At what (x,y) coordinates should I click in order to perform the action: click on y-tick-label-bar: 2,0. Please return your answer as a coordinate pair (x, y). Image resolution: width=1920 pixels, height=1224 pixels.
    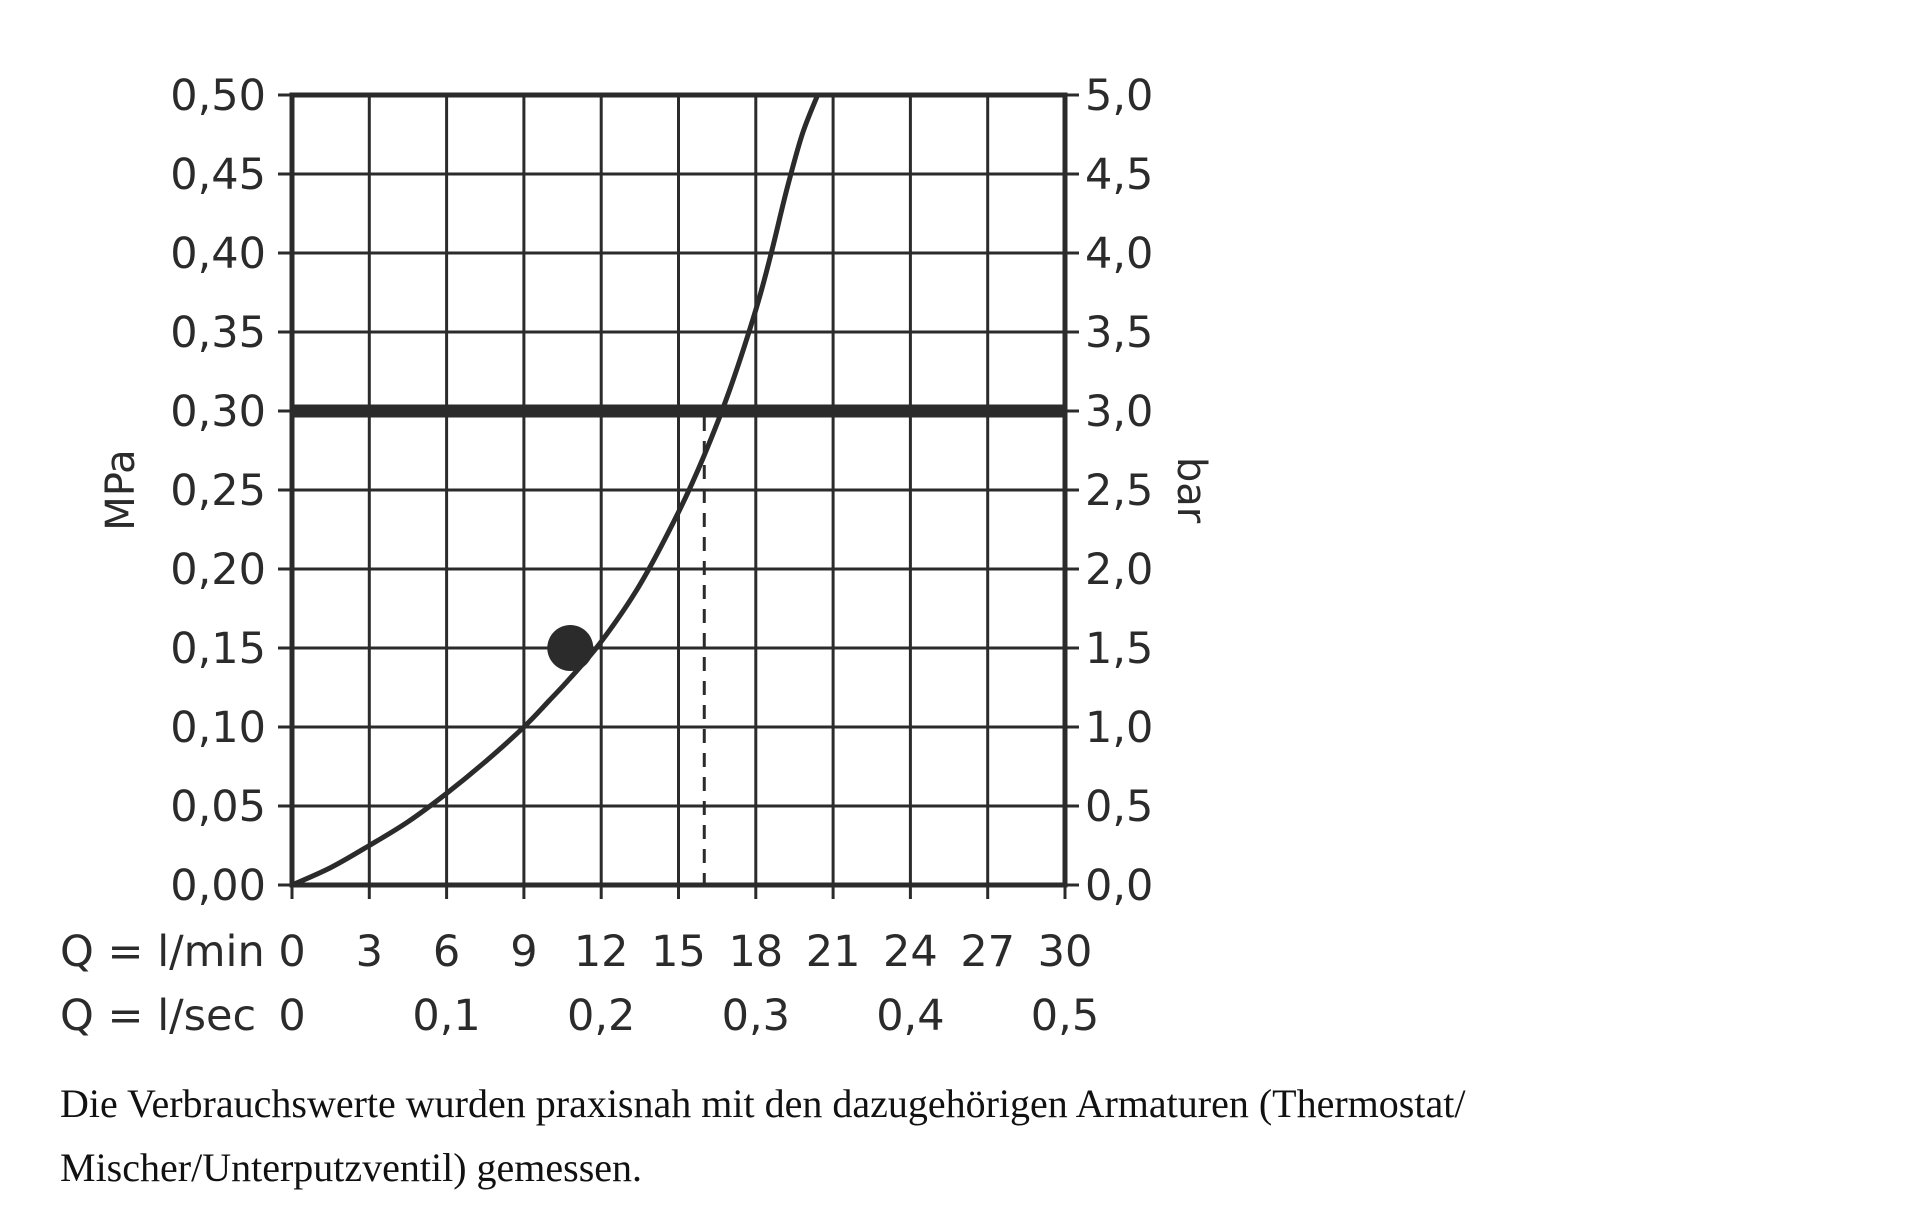
    Looking at the image, I should click on (1119, 570).